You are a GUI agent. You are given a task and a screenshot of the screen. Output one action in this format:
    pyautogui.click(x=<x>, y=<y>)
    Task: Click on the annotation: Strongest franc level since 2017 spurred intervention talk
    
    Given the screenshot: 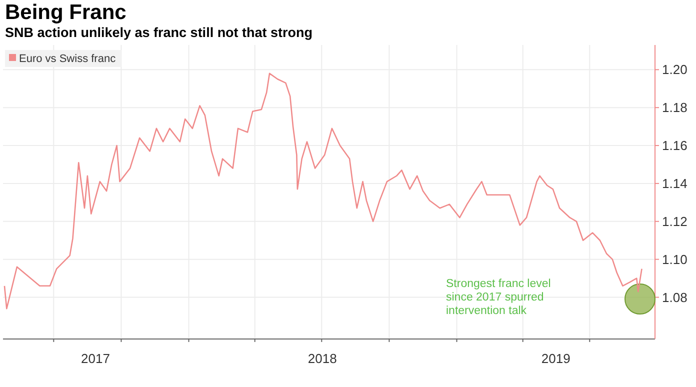 What is the action you would take?
    pyautogui.click(x=498, y=297)
    